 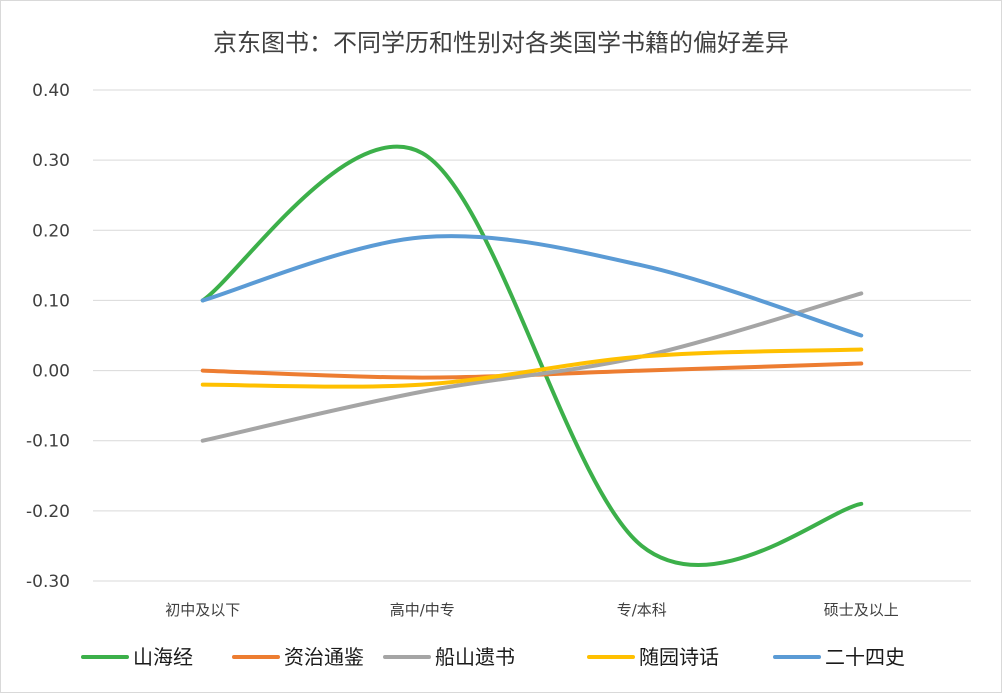 I want to click on x-category-label: 专/本科, so click(x=642, y=610).